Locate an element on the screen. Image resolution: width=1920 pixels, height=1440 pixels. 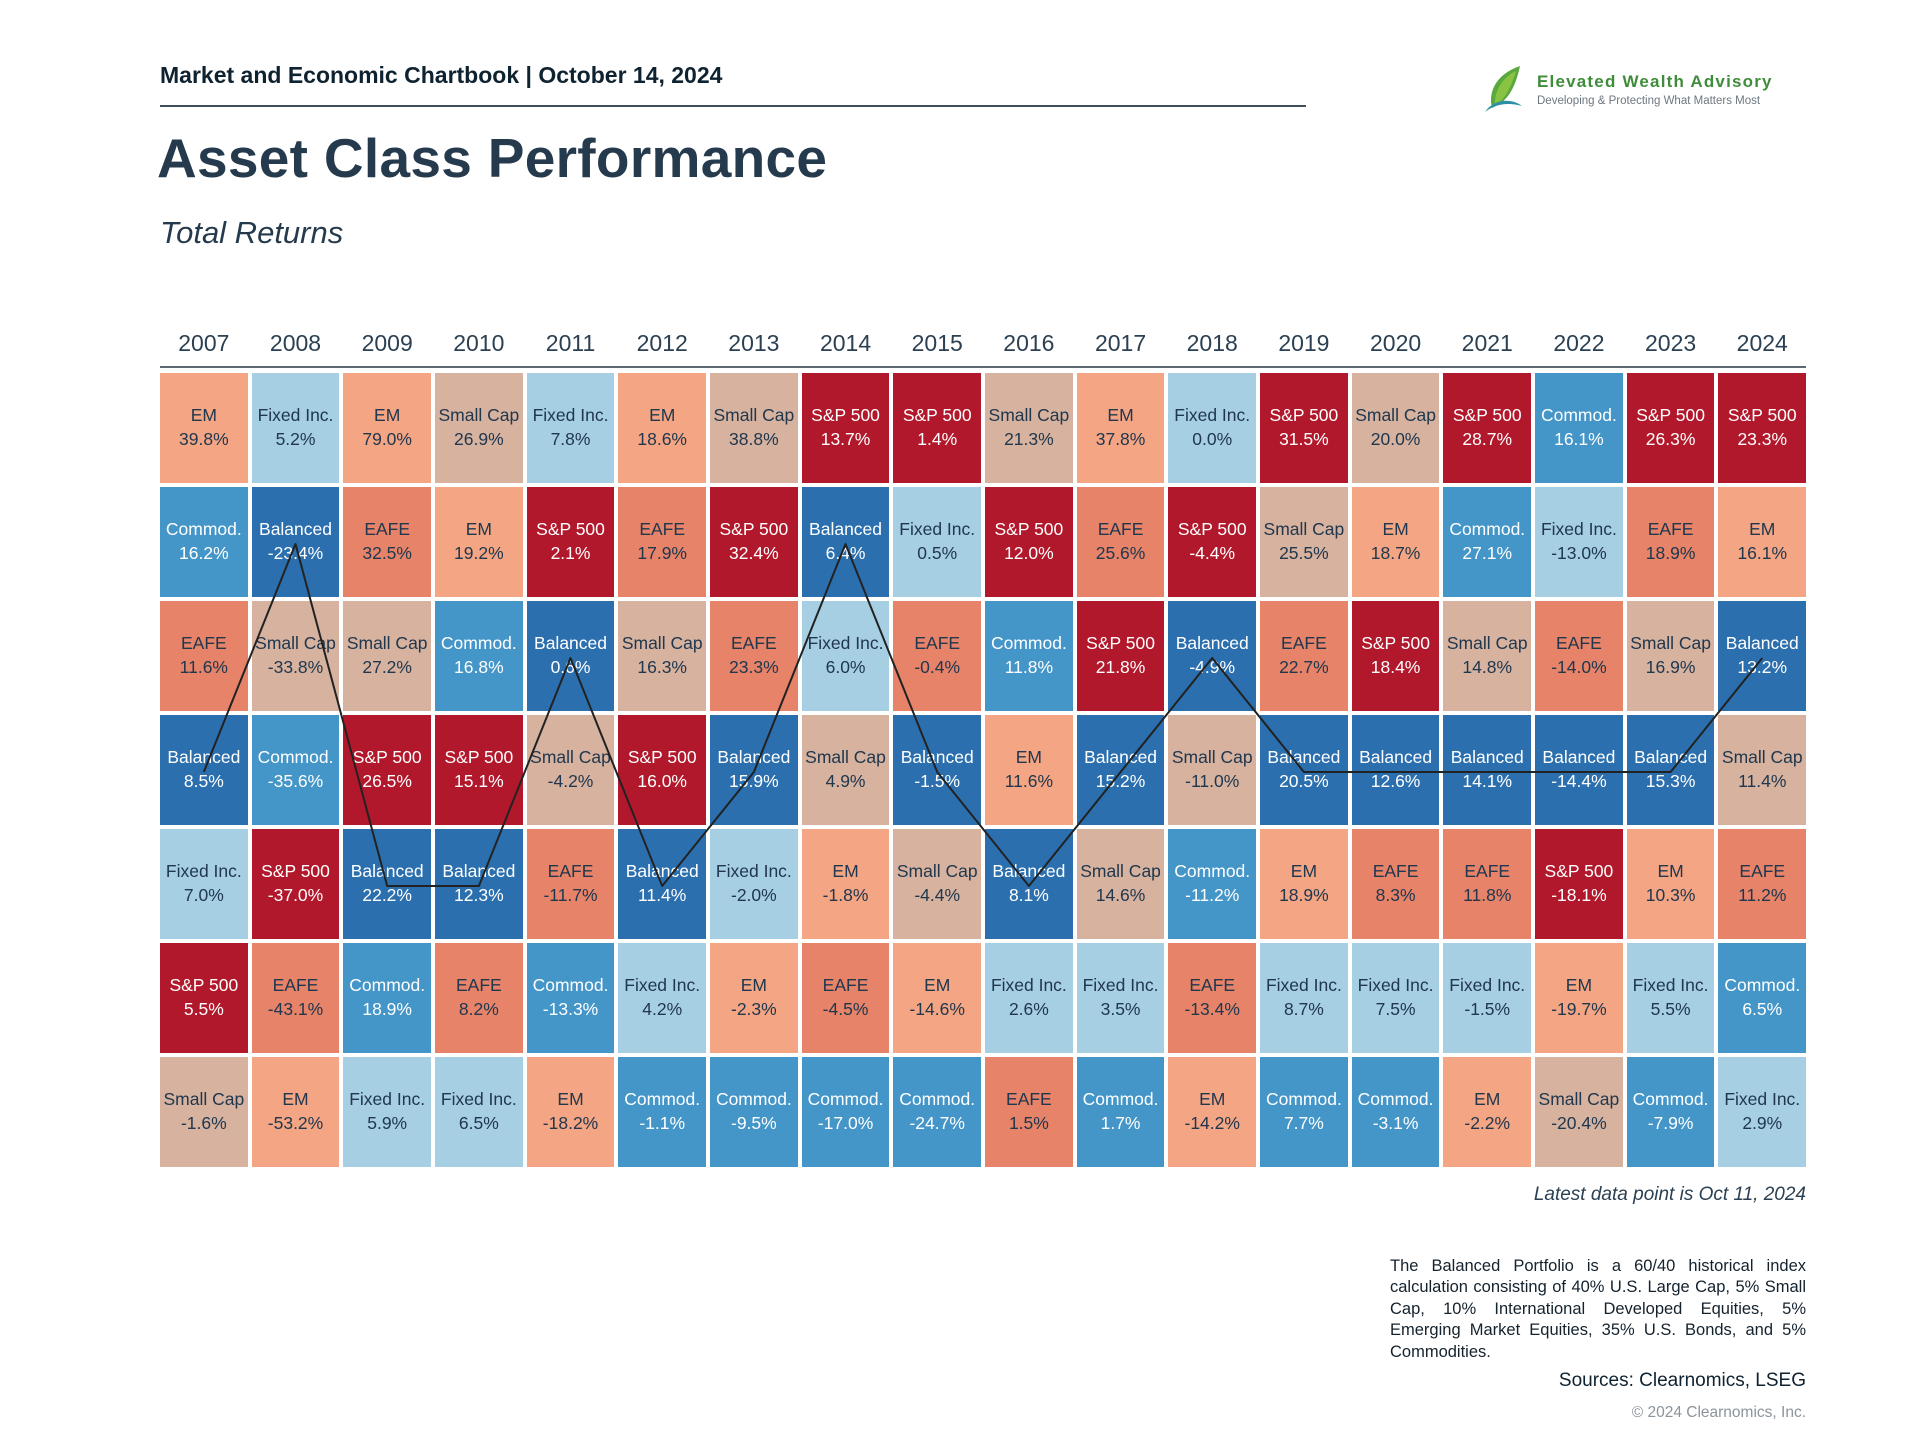
return-value: 4.2% is located at coordinates (662, 1009).